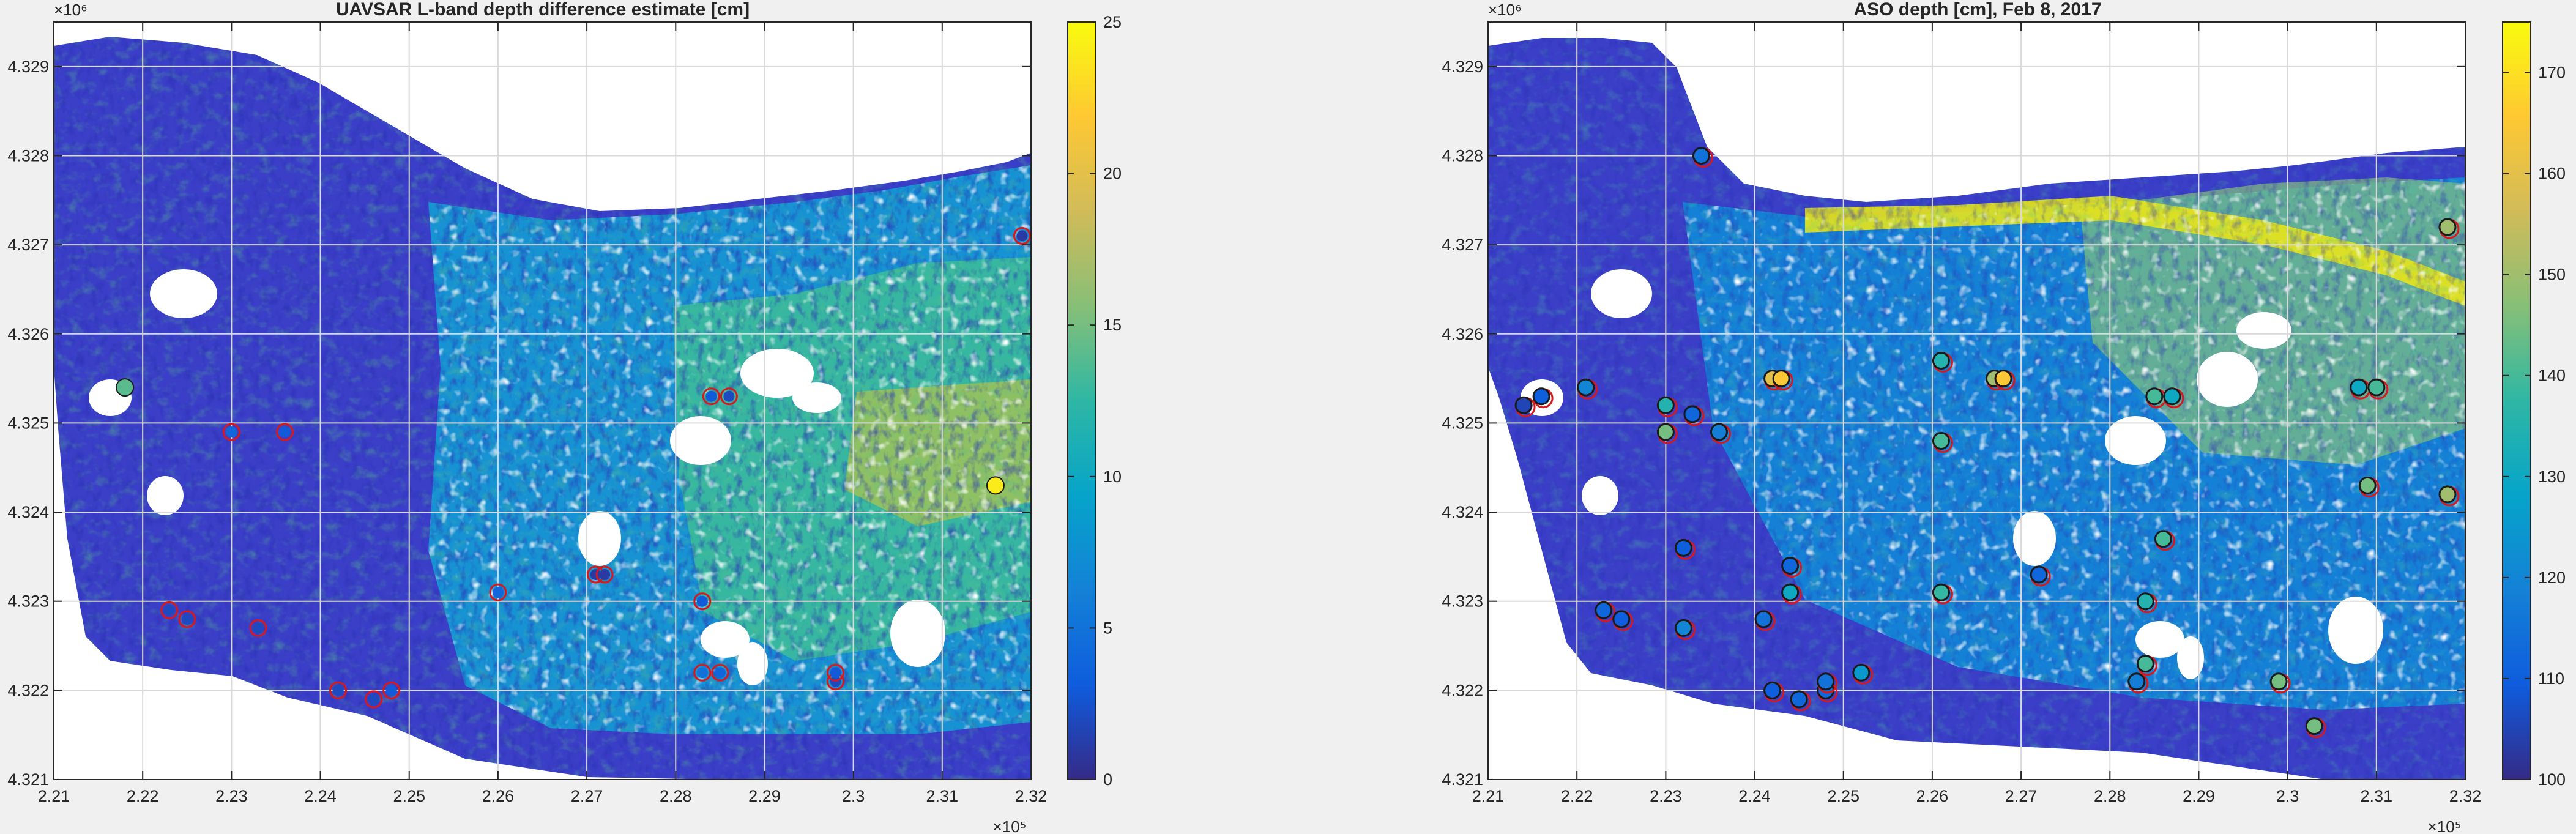 The width and height of the screenshot is (2576, 834). What do you see at coordinates (2552, 174) in the screenshot?
I see `colorbar-tick-label: 160` at bounding box center [2552, 174].